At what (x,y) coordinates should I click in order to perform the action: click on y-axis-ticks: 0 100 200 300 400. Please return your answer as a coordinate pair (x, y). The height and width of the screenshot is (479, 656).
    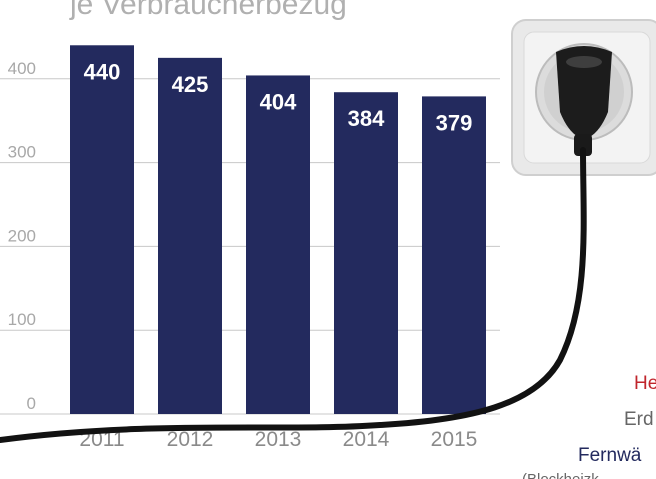
    Looking at the image, I should click on (22, 236).